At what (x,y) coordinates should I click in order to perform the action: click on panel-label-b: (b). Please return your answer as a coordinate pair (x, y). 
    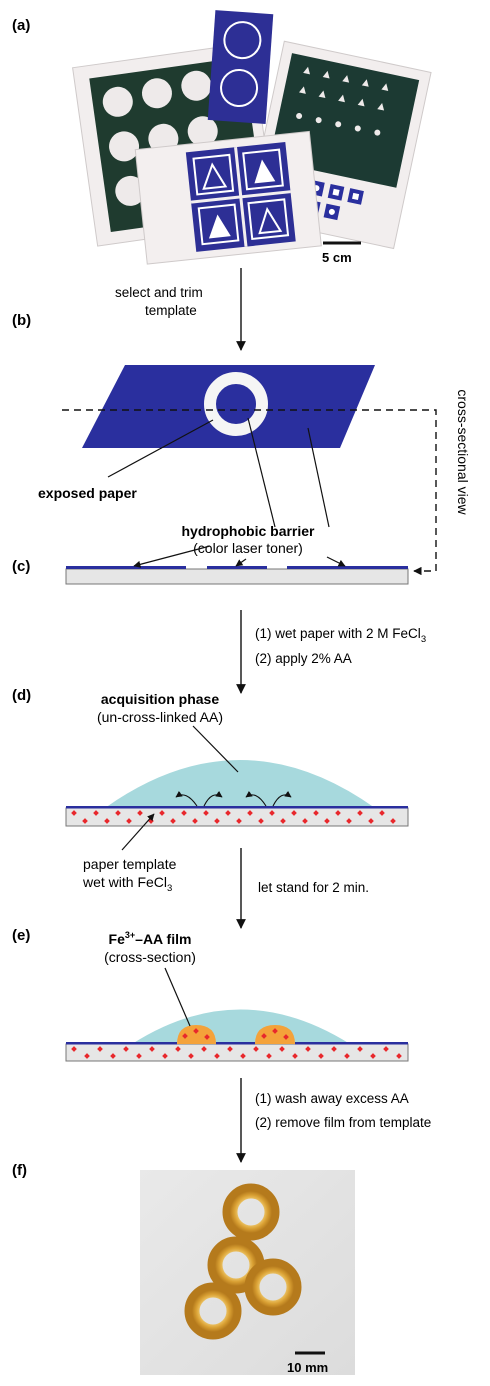
    Looking at the image, I should click on (21, 320).